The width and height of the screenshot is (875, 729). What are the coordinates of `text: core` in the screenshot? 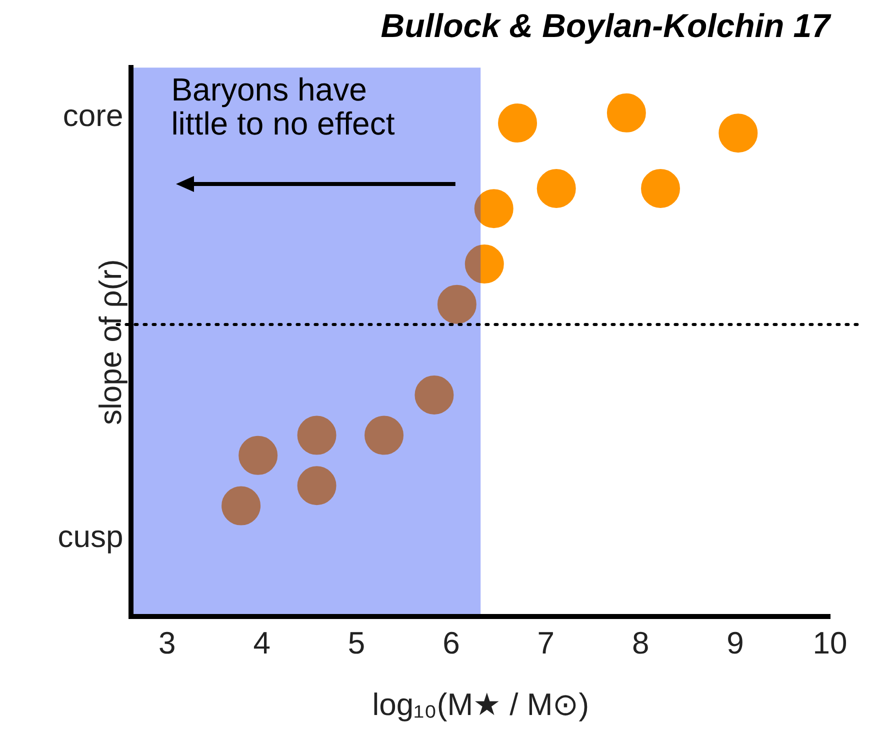 It's located at (93, 116).